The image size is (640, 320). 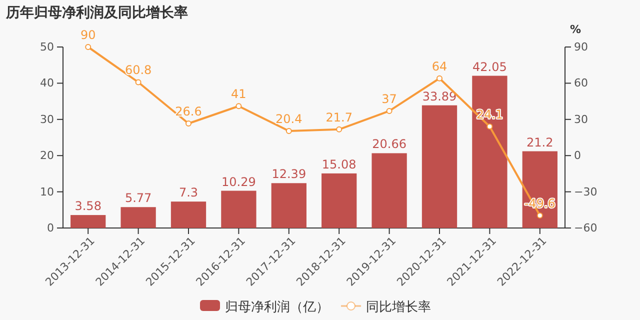 I want to click on y2-axis-title: %, so click(x=576, y=29).